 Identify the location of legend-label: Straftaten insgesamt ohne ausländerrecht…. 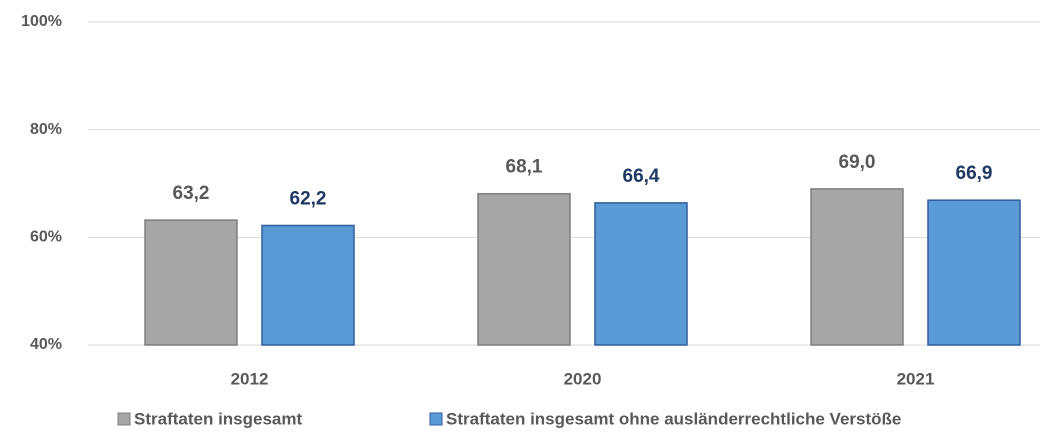
(673, 418).